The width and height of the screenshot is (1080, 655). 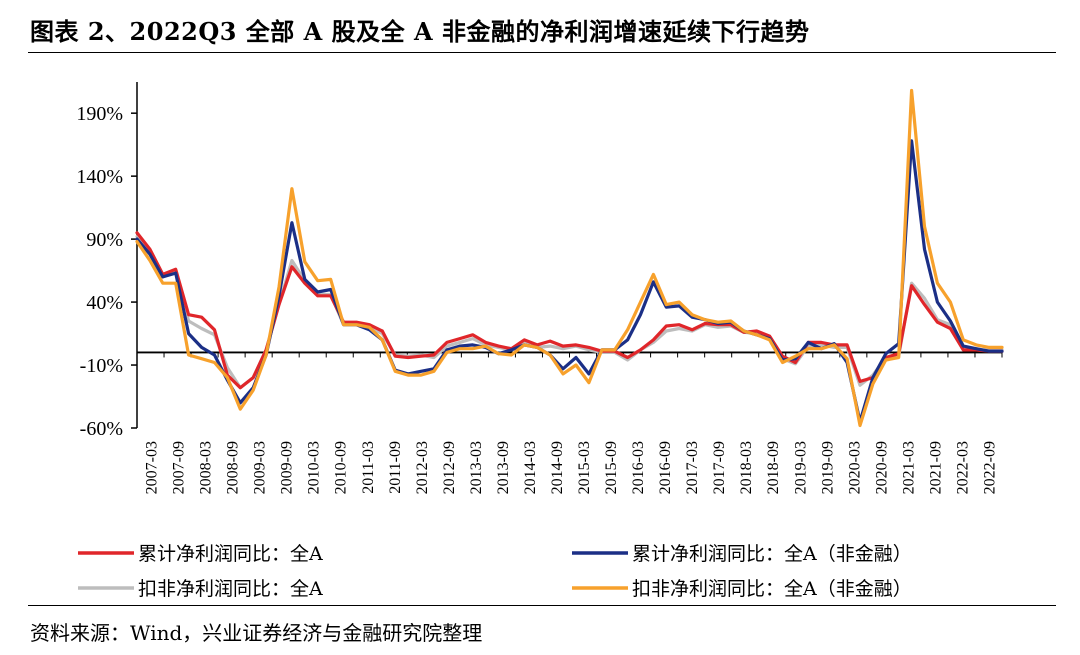 What do you see at coordinates (99, 177) in the screenshot?
I see `y-tick-label: 140%` at bounding box center [99, 177].